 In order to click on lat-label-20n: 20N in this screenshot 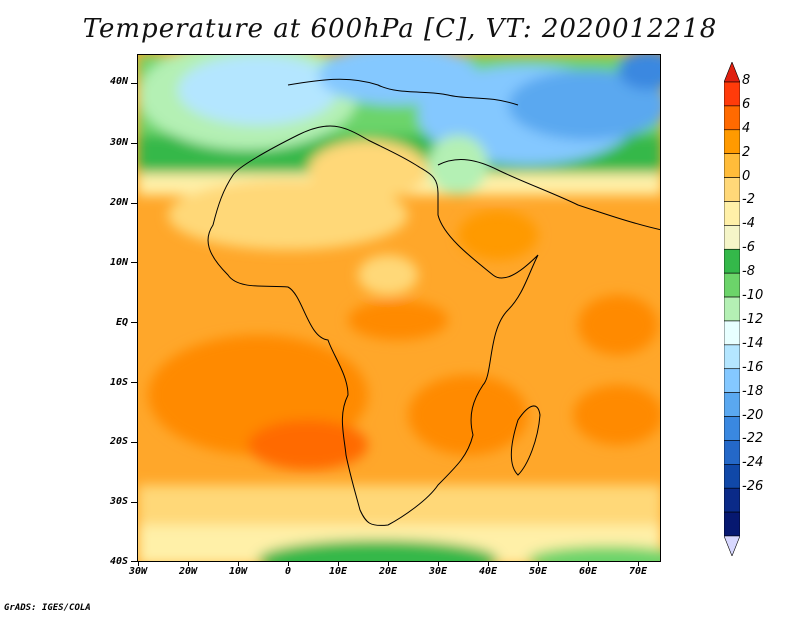, I will do `click(118, 202)`.